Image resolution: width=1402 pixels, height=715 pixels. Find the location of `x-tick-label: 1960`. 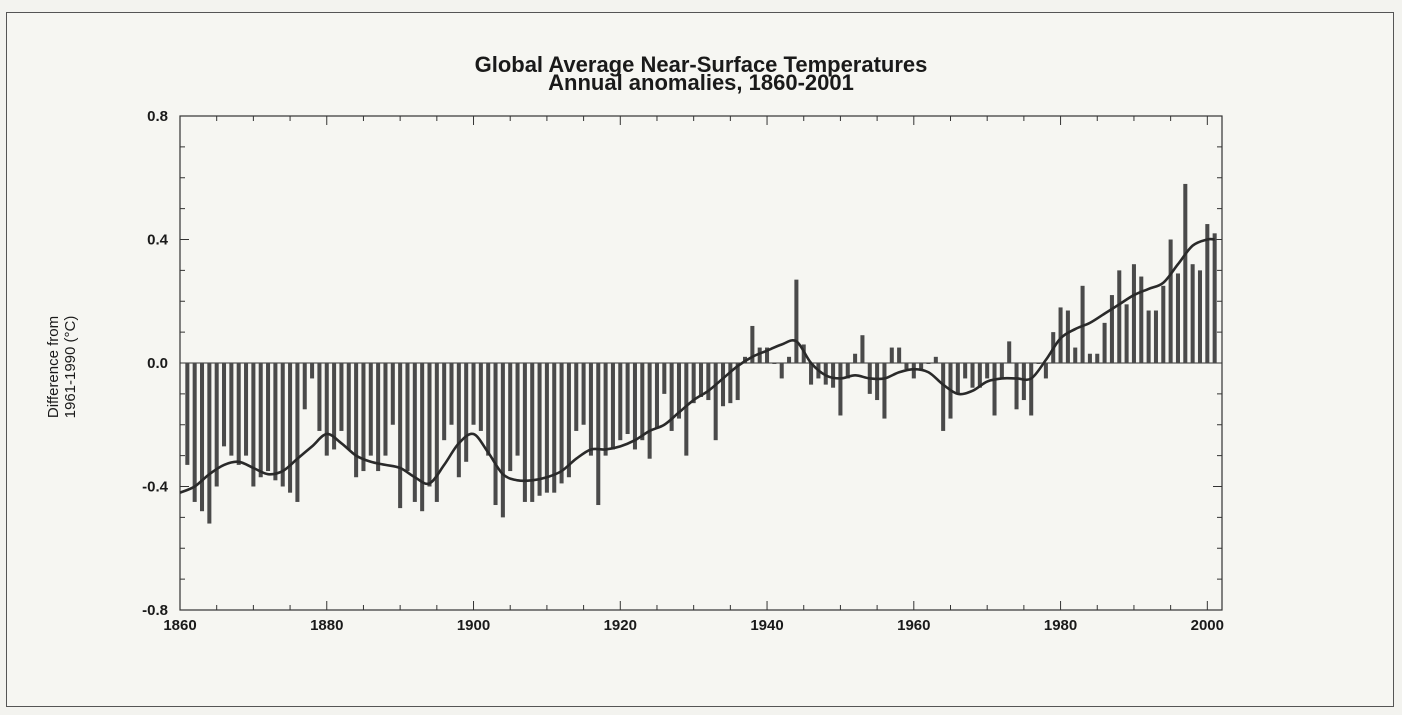

x-tick-label: 1960 is located at coordinates (913, 625).